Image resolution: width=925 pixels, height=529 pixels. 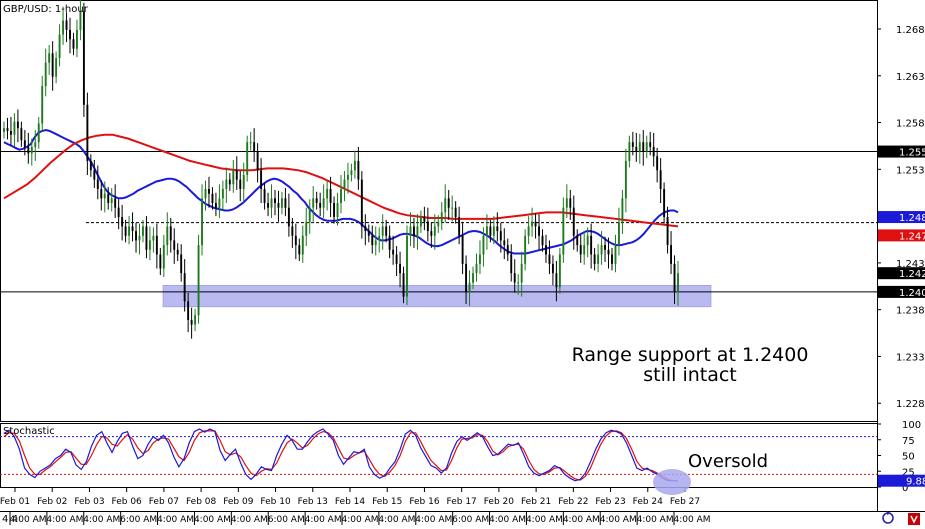 What do you see at coordinates (340, 456) in the screenshot?
I see `stoch-d-line` at bounding box center [340, 456].